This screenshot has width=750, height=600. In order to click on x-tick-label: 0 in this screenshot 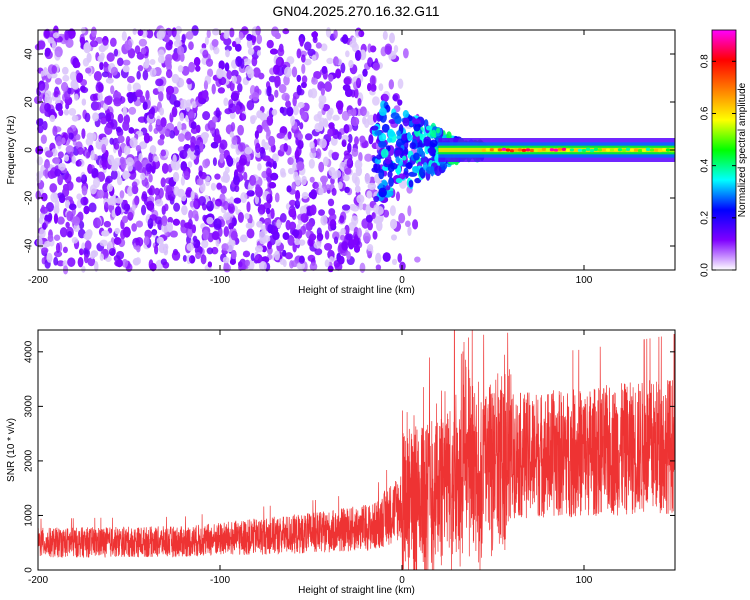, I will do `click(402, 580)`.